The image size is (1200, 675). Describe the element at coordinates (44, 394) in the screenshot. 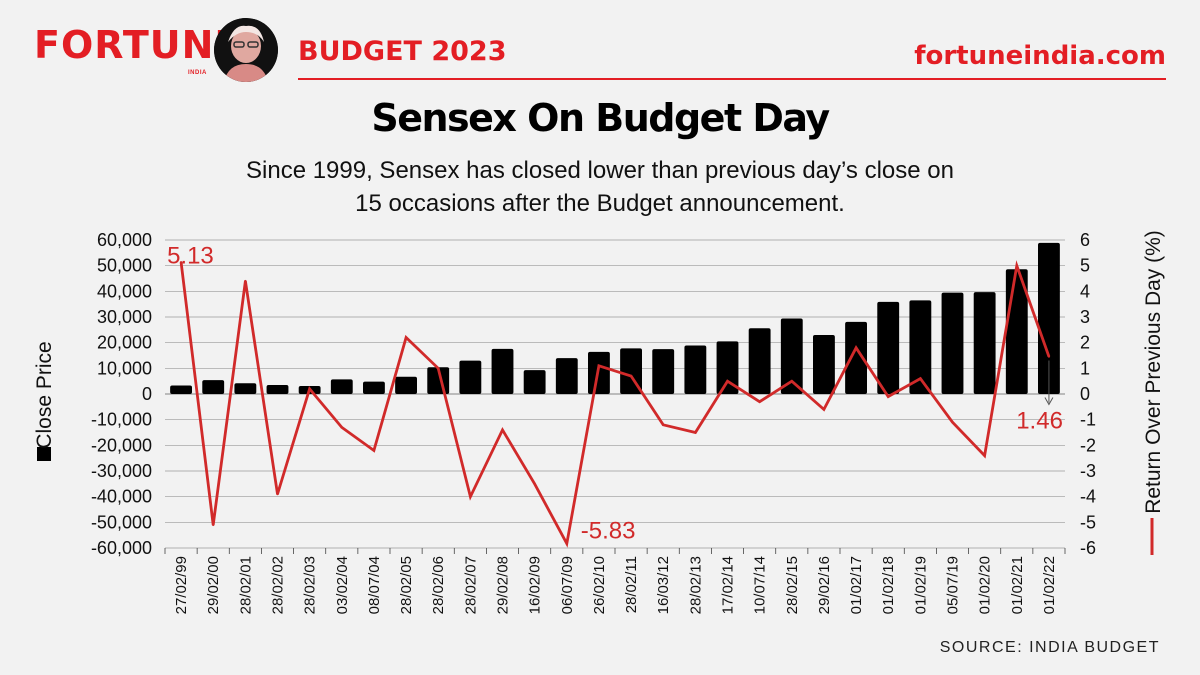

I see `y-axis-label-left: Close Price` at that location.